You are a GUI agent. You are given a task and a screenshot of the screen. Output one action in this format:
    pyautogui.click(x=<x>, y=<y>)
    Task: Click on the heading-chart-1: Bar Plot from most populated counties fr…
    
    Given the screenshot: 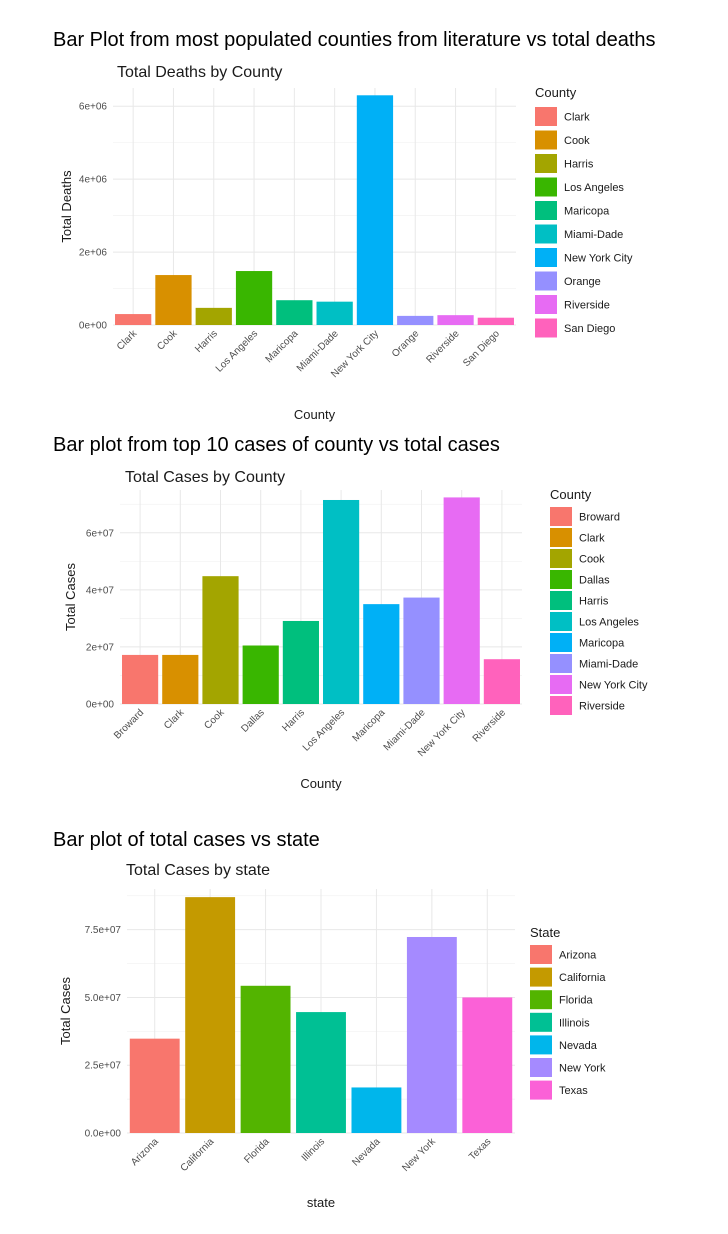 What is the action you would take?
    pyautogui.click(x=354, y=40)
    